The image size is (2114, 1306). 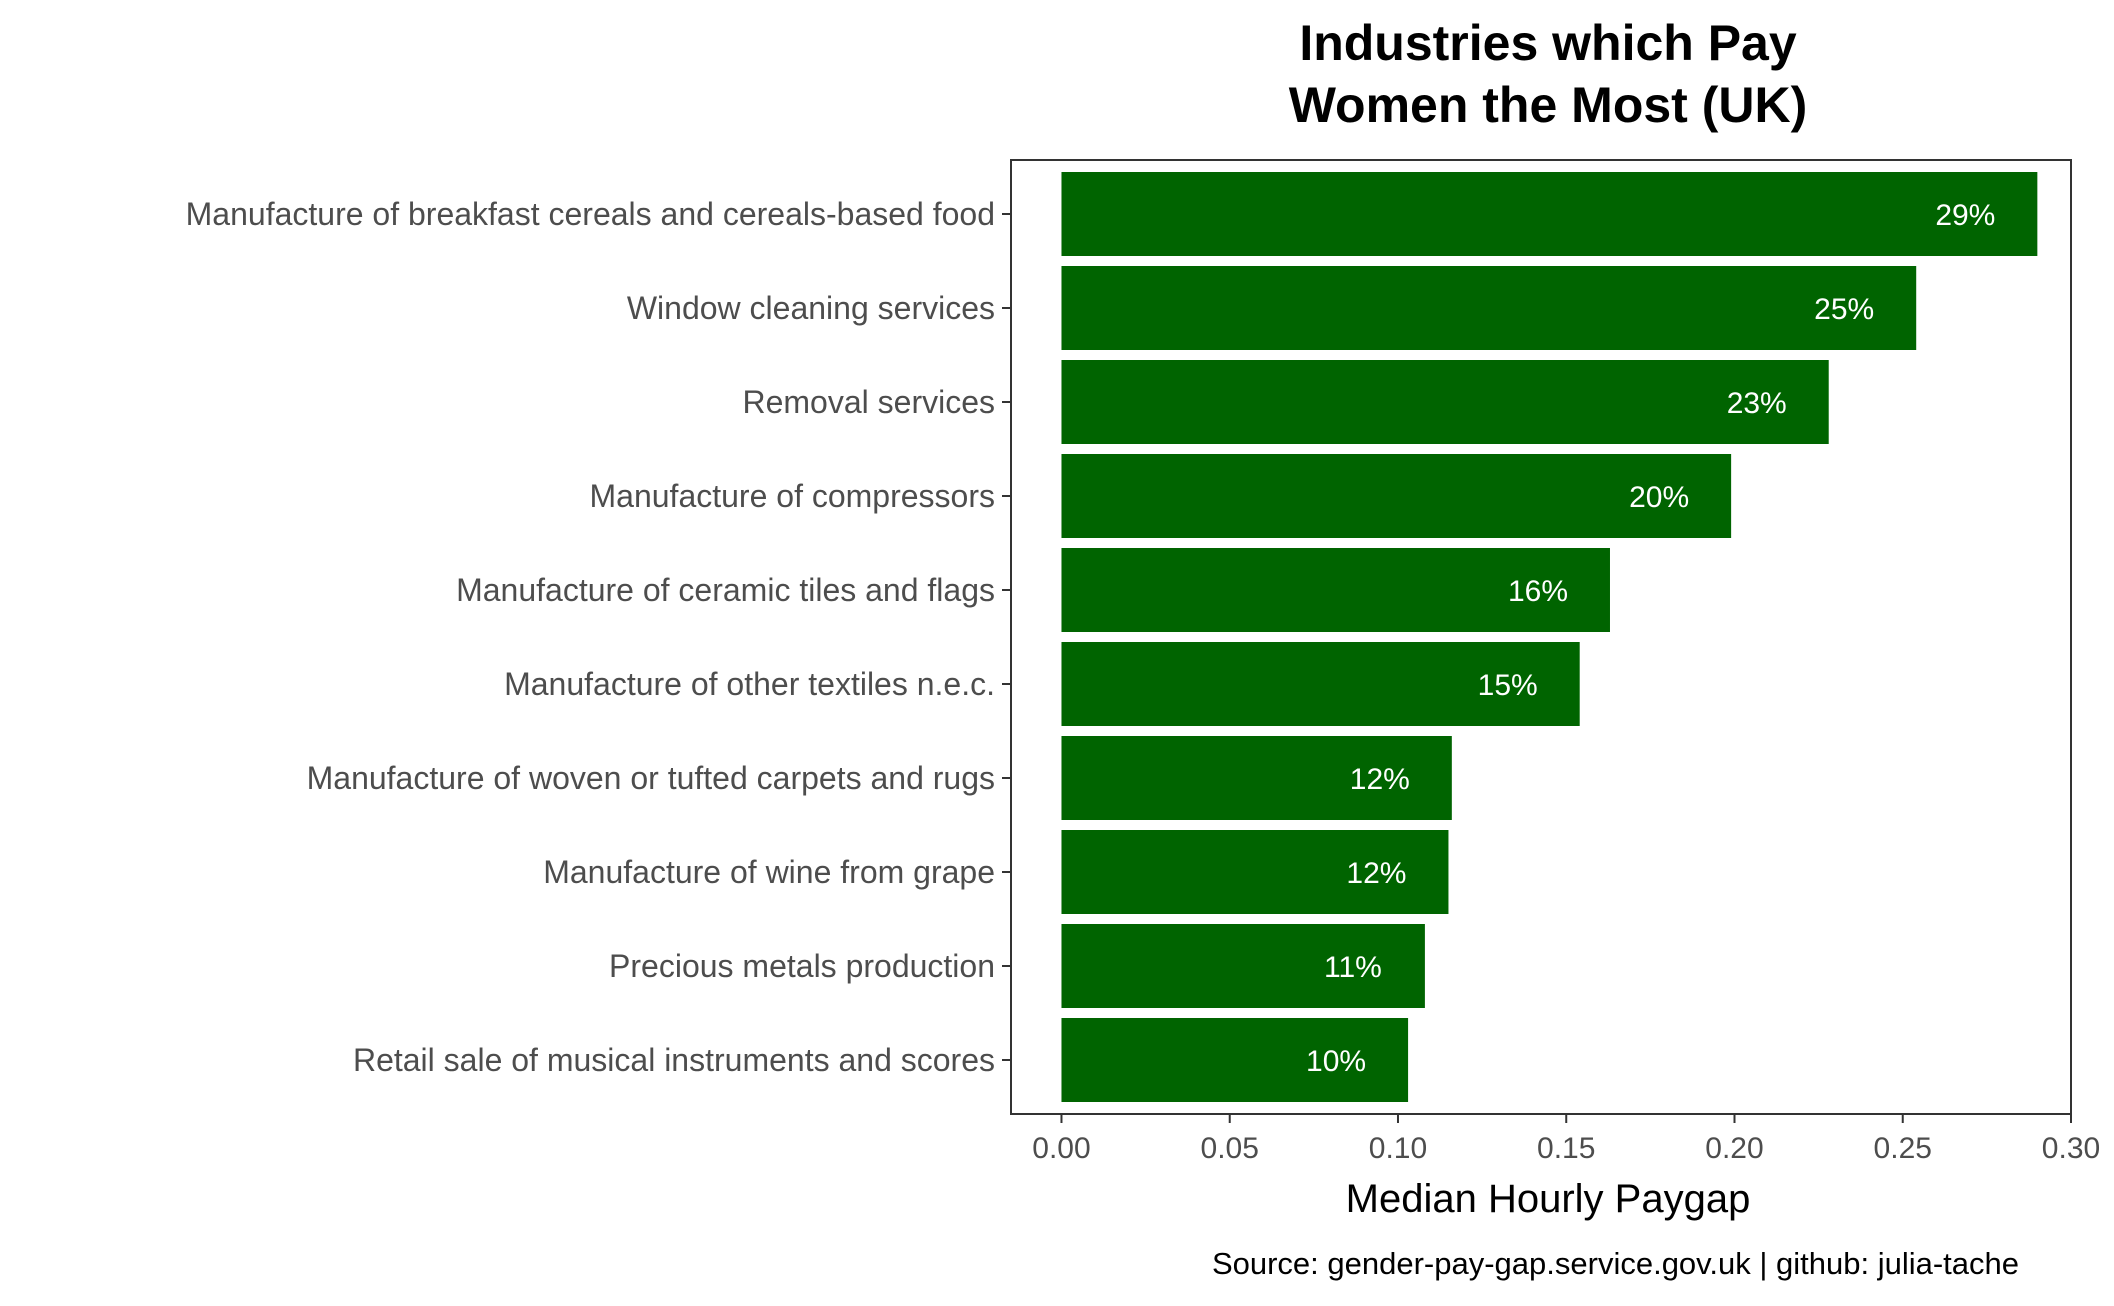 I want to click on chart-title-line-2: Women the Most (UK), so click(x=1548, y=105).